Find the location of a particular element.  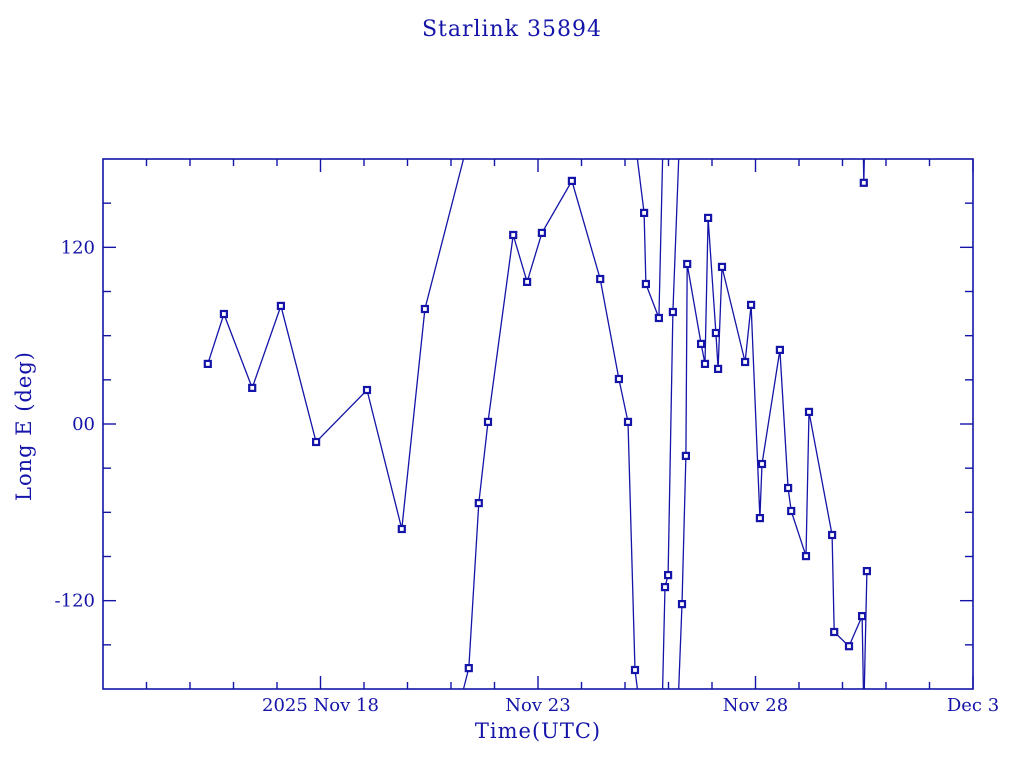

x-tick-label: Nov 23 is located at coordinates (537, 705).